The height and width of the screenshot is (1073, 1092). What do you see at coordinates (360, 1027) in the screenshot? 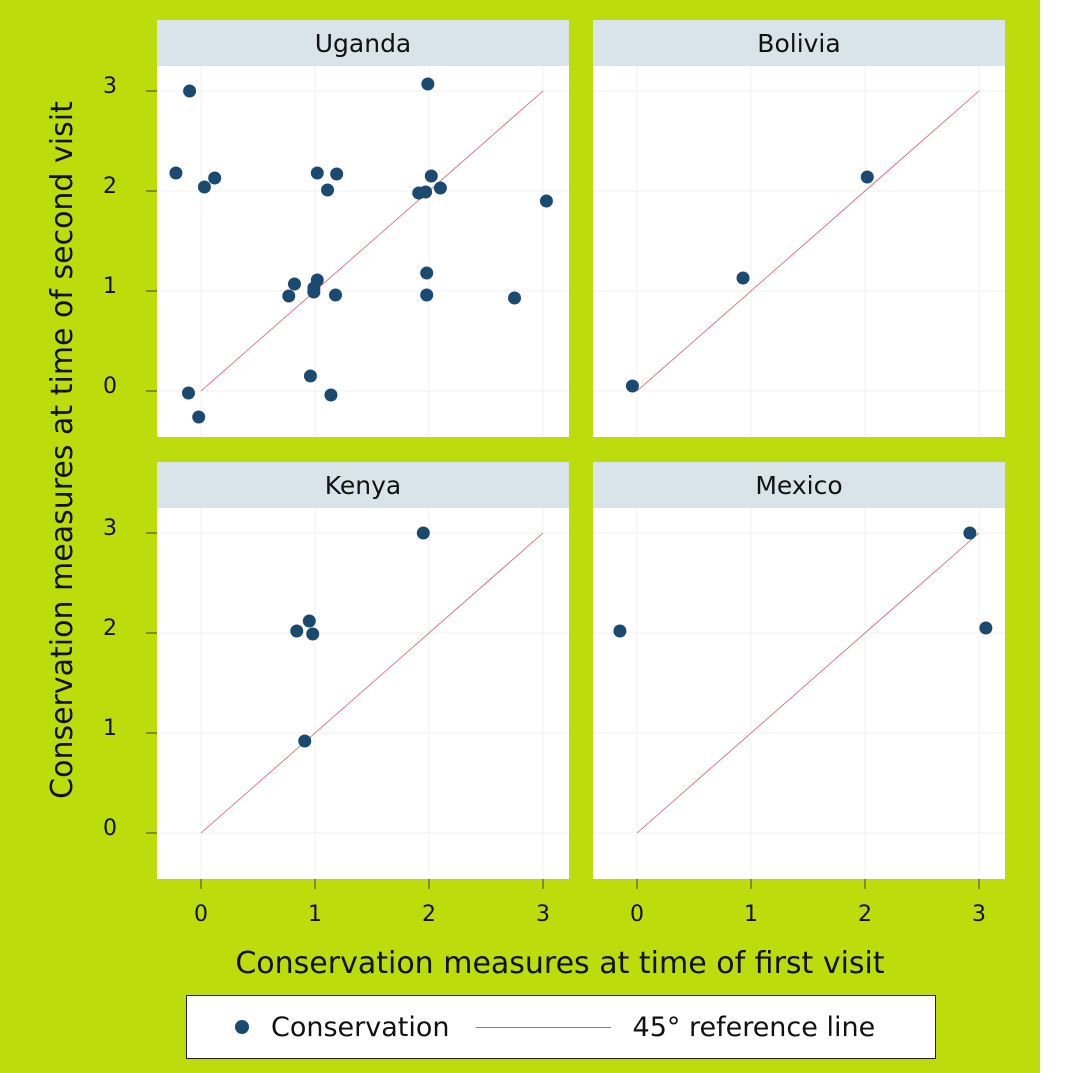
I see `legend-label-conservation: Conservation` at bounding box center [360, 1027].